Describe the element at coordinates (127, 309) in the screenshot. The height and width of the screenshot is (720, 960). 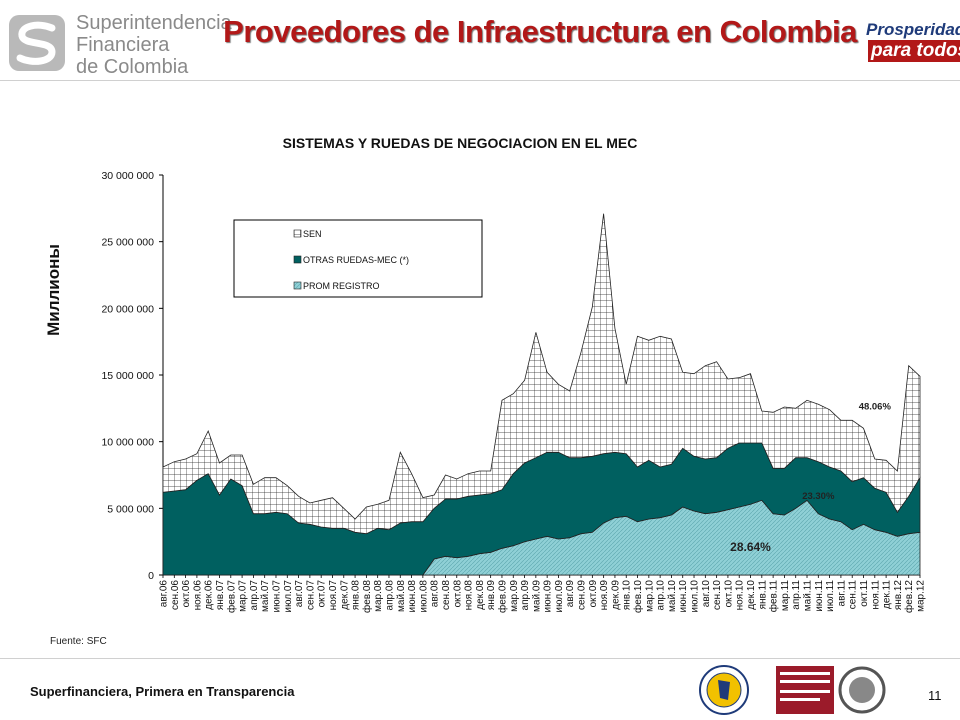
I see `y-tick-label: 20 000 000` at that location.